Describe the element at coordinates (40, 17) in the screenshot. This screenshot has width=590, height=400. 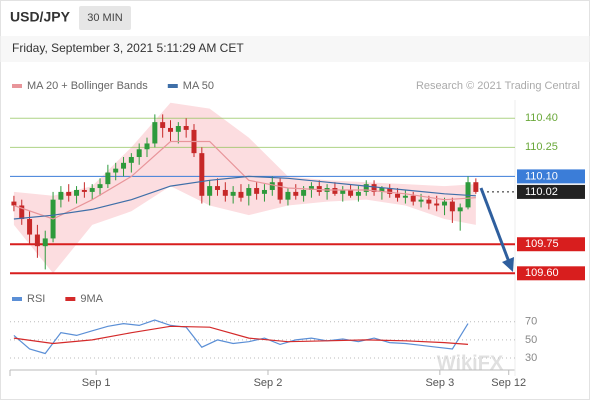
I see `chart-title: USD/JPY` at that location.